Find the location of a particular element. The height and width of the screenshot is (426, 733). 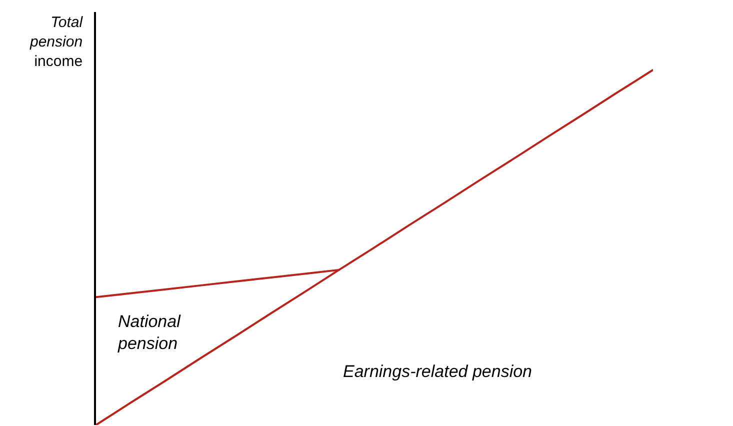

annotation: Earnings-related pension is located at coordinates (437, 371).